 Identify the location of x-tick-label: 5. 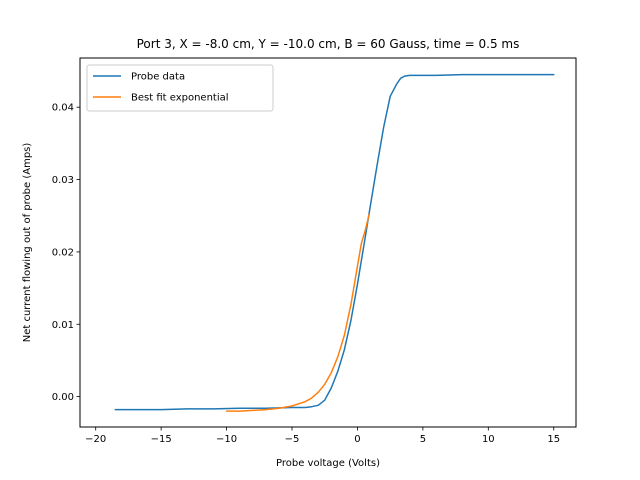
(423, 439).